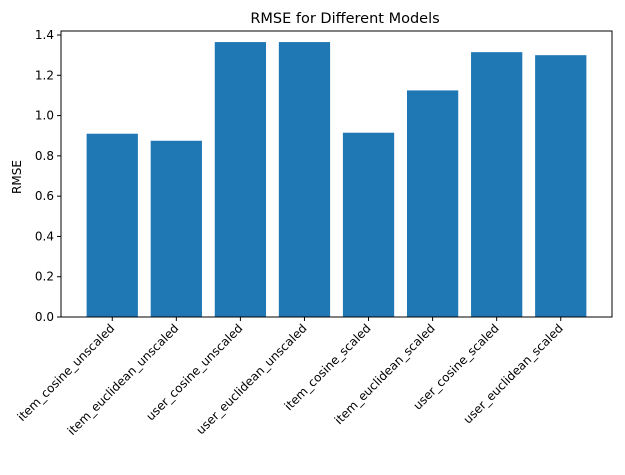 This screenshot has height=475, width=625. Describe the element at coordinates (44, 317) in the screenshot. I see `y-tick-label: 0.0` at that location.